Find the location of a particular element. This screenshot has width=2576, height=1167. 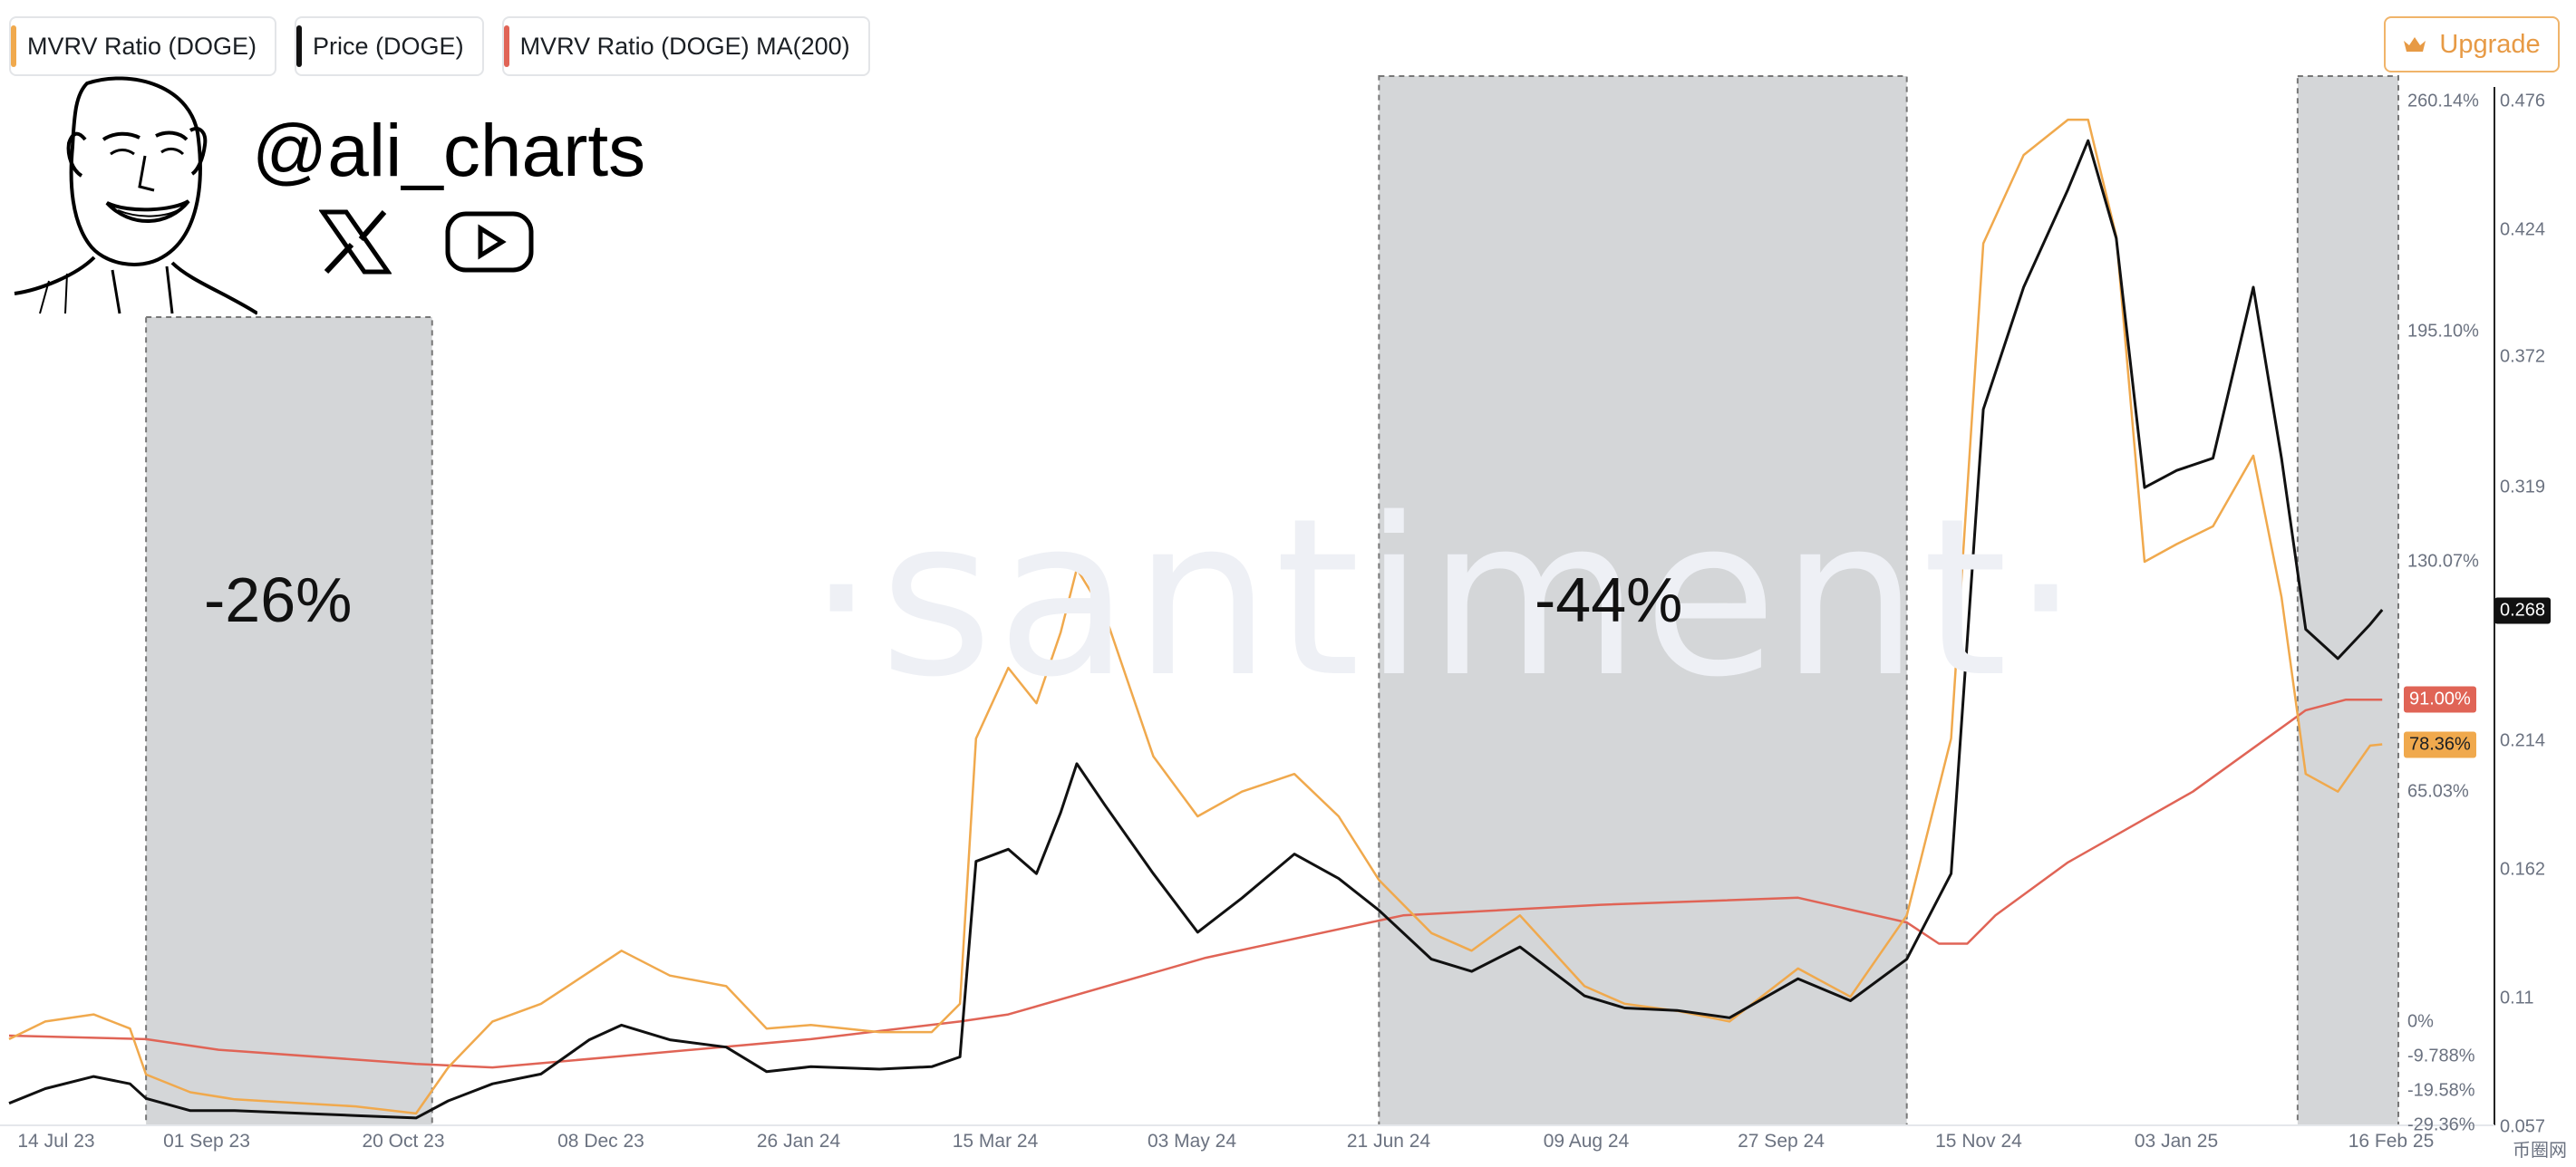

ma200-last-value-badge: 91.00% is located at coordinates (2440, 699).